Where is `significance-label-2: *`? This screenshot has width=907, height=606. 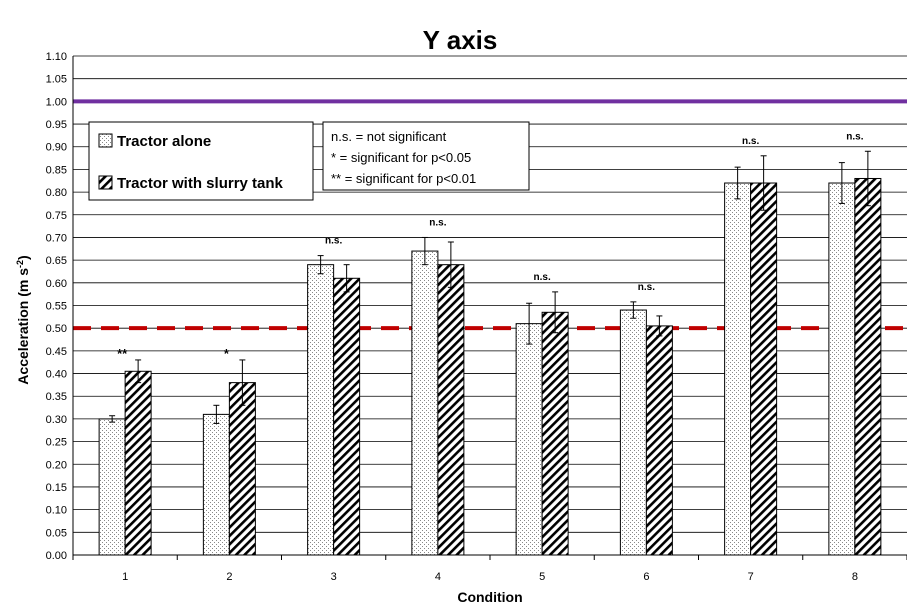 significance-label-2: * is located at coordinates (227, 353).